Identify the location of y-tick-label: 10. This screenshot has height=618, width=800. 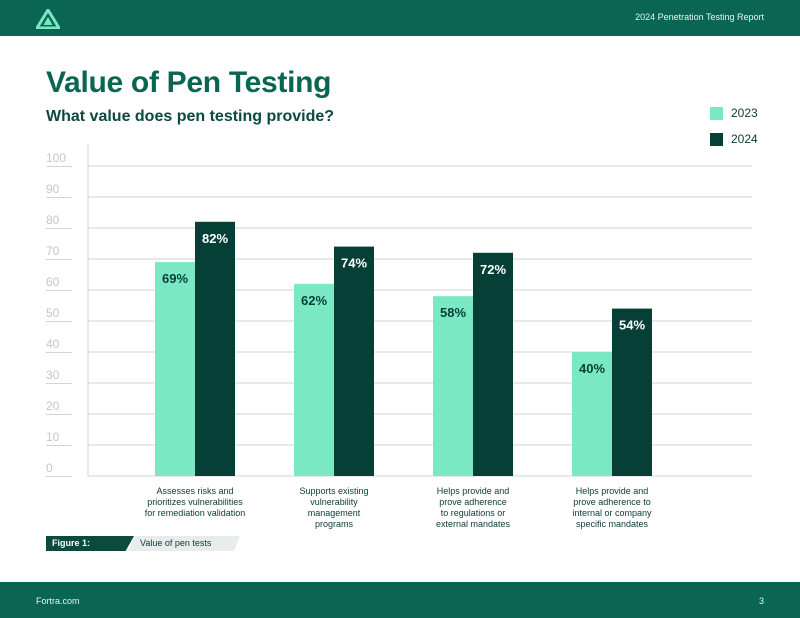
(53, 437).